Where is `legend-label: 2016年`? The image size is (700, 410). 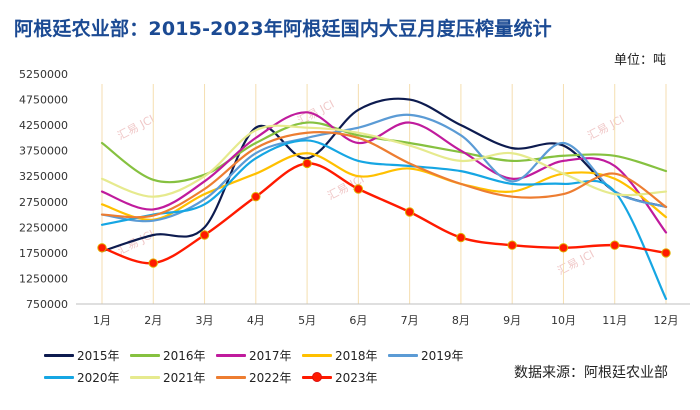 legend-label: 2016年 is located at coordinates (184, 355).